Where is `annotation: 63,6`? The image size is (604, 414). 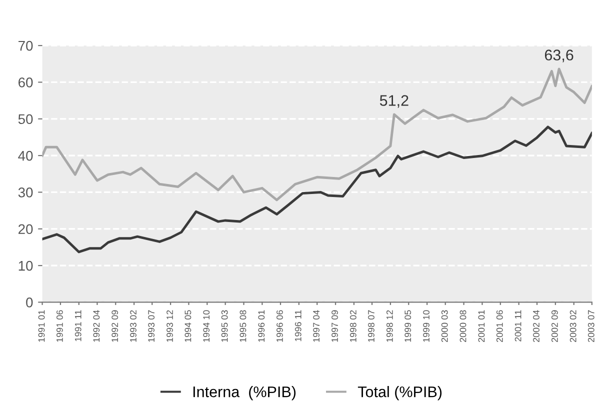
annotation: 63,6 is located at coordinates (559, 56).